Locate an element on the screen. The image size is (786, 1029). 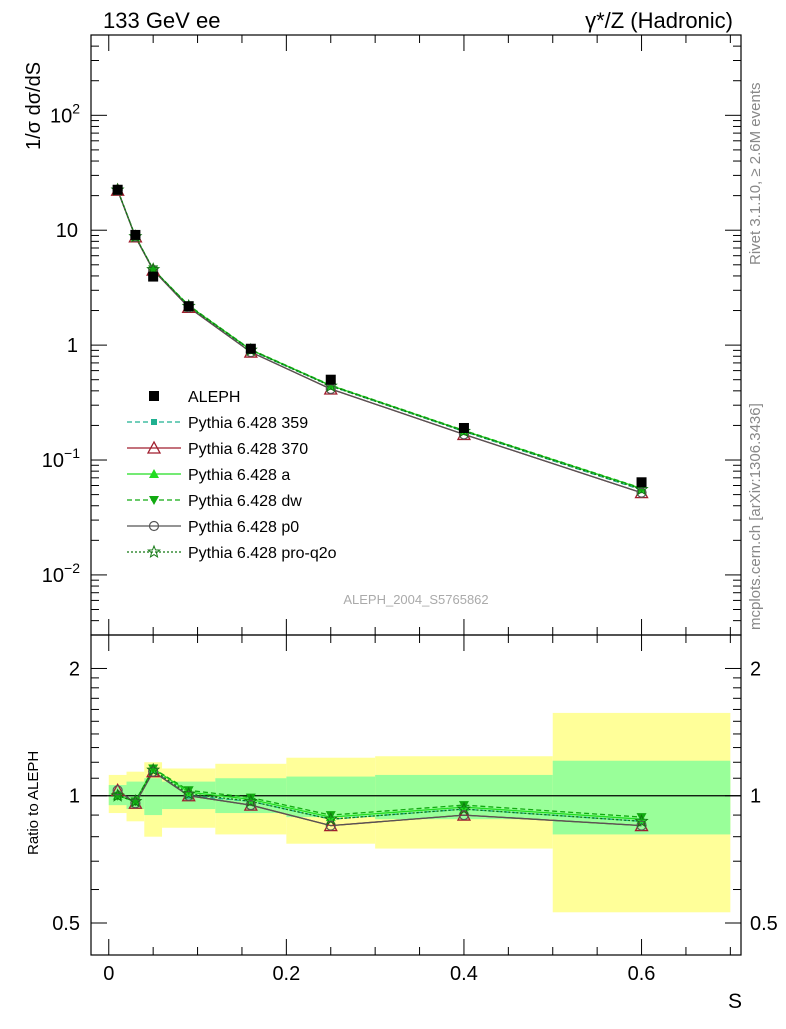
ratio-y-tick-label-left: 2 is located at coordinates (74, 669).